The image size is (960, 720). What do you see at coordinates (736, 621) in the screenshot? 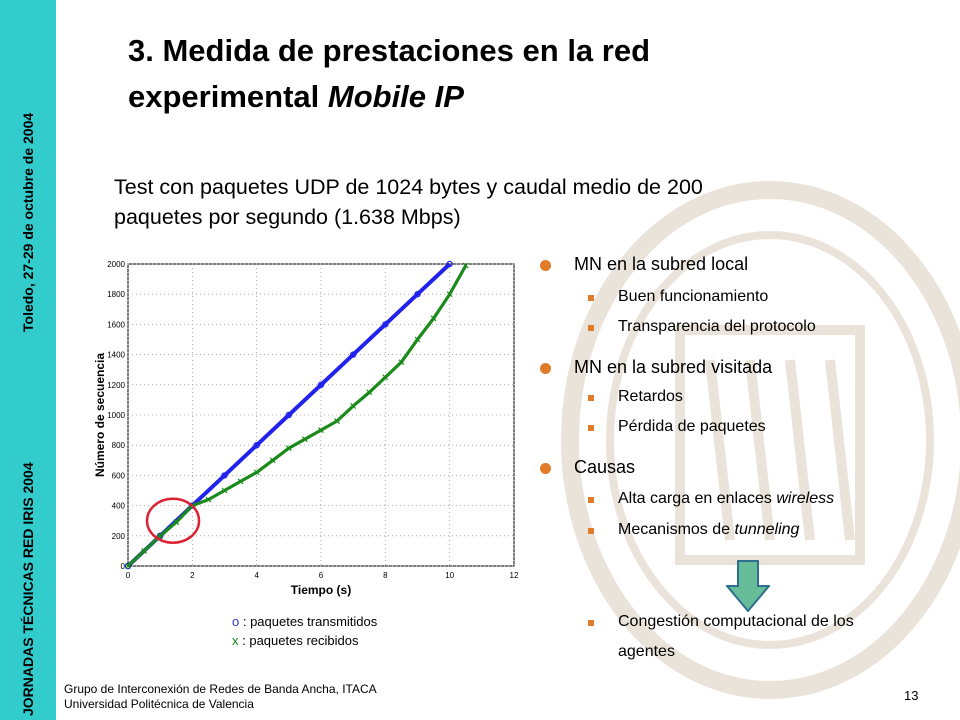
I see `congestion-line-1: Congestión computacional de los` at bounding box center [736, 621].